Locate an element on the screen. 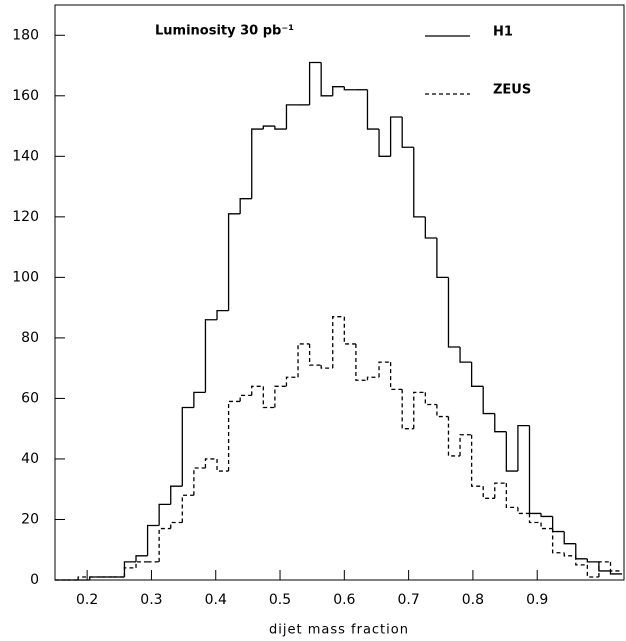  y-tick-label: 20 is located at coordinates (30, 519).